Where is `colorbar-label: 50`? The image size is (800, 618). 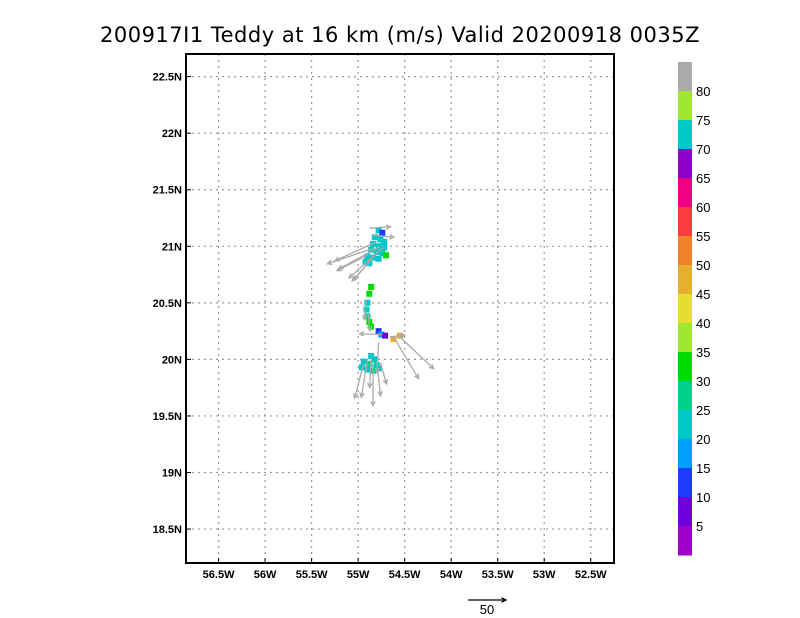 colorbar-label: 50 is located at coordinates (703, 265).